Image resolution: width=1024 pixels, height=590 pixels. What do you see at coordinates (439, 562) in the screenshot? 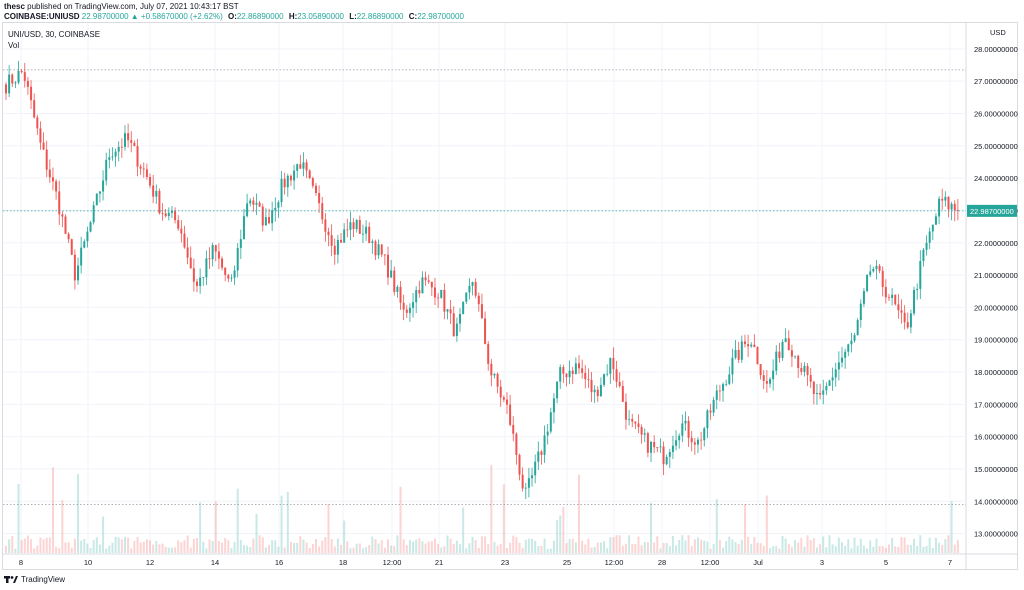
I see `x-tick-label: 21` at bounding box center [439, 562].